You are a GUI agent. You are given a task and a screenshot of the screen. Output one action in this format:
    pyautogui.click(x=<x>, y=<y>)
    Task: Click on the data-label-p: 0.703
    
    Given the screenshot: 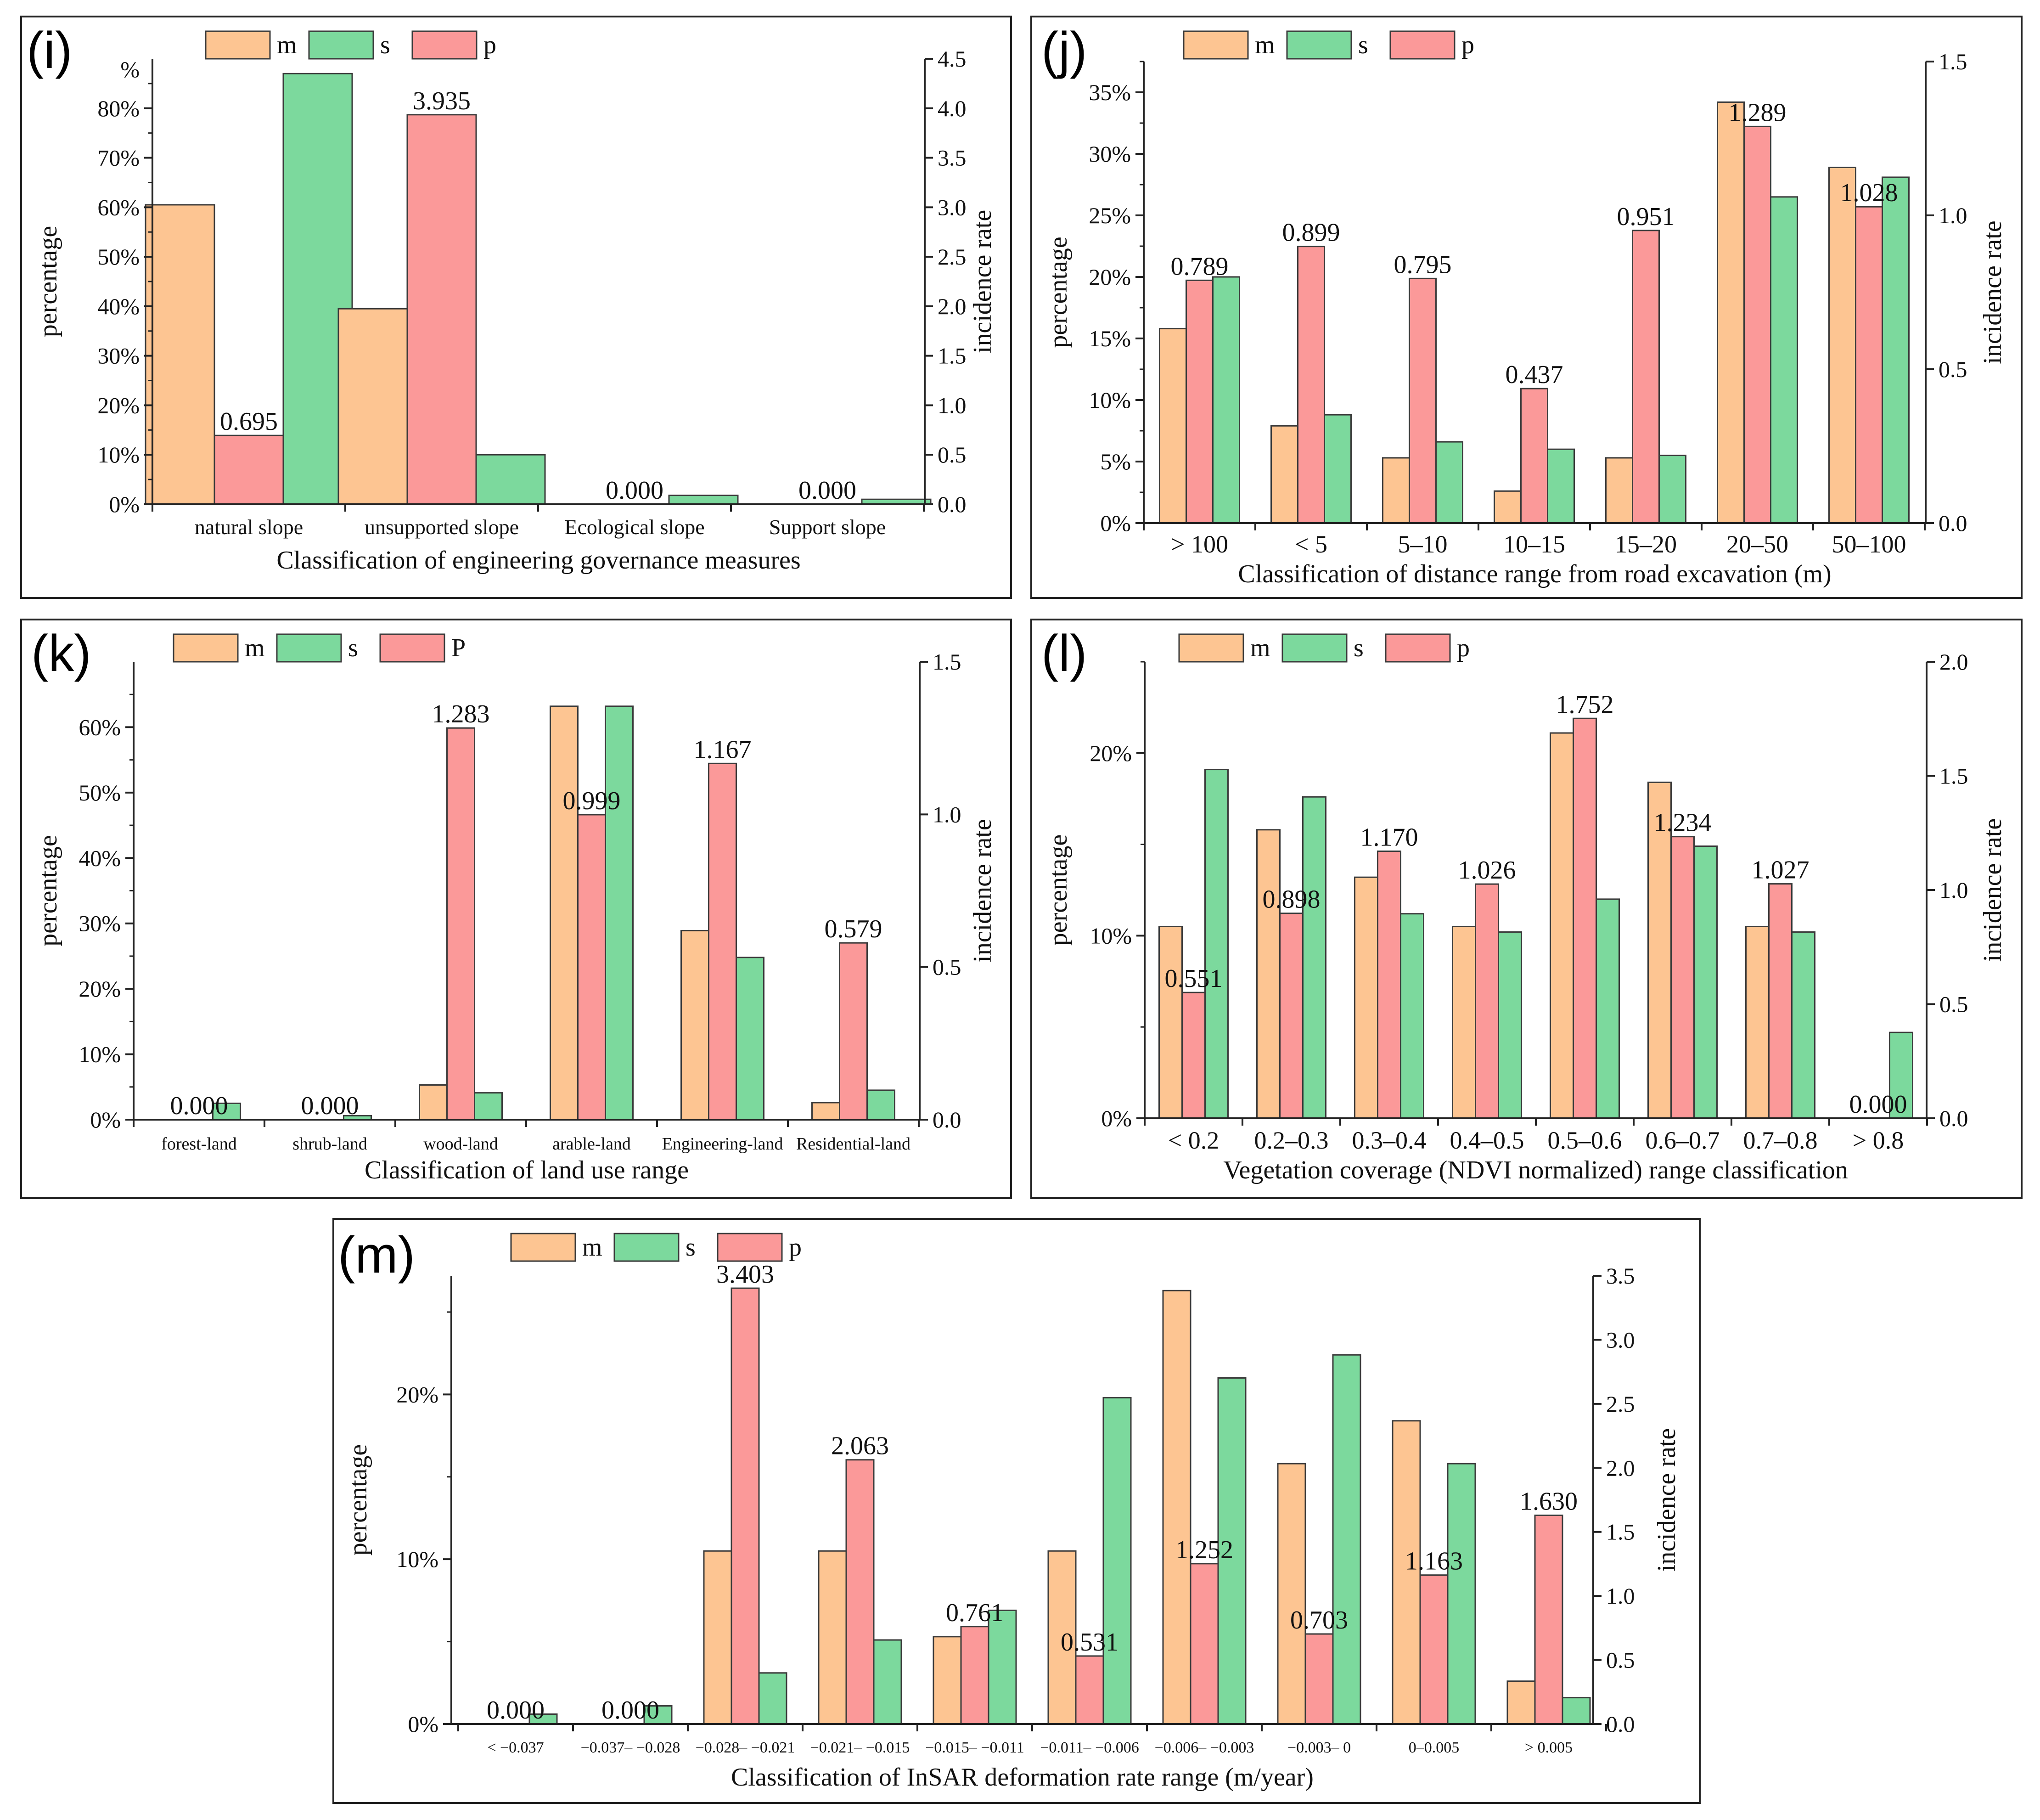 What is the action you would take?
    pyautogui.click(x=1319, y=1620)
    